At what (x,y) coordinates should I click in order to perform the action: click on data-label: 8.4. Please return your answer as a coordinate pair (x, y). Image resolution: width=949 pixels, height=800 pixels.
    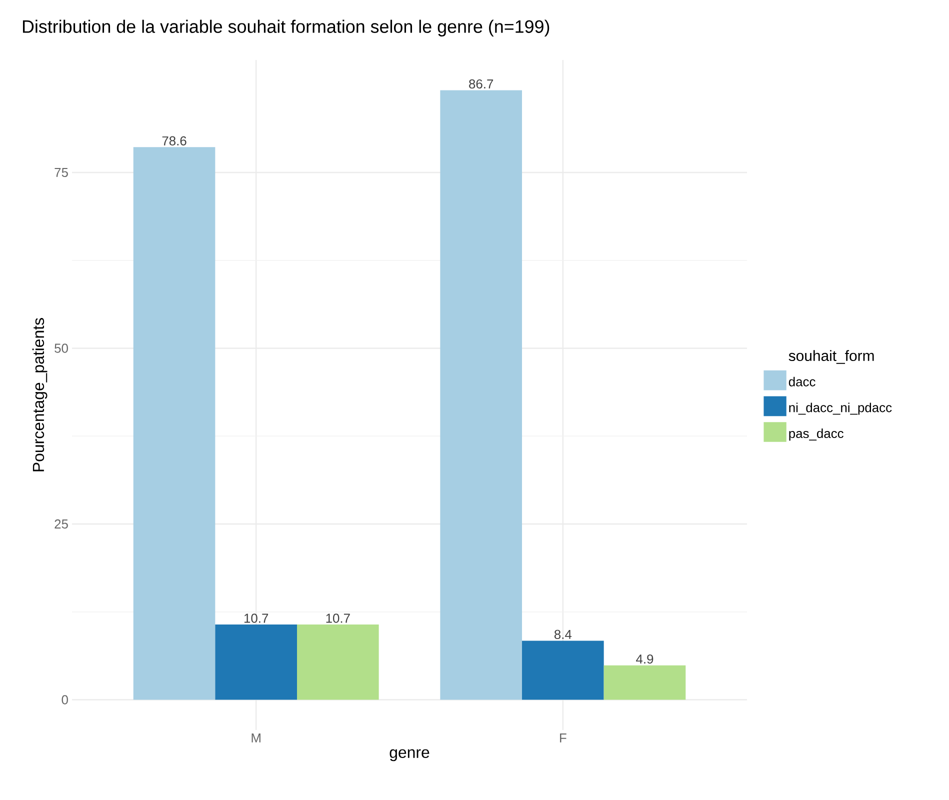
    Looking at the image, I should click on (563, 635).